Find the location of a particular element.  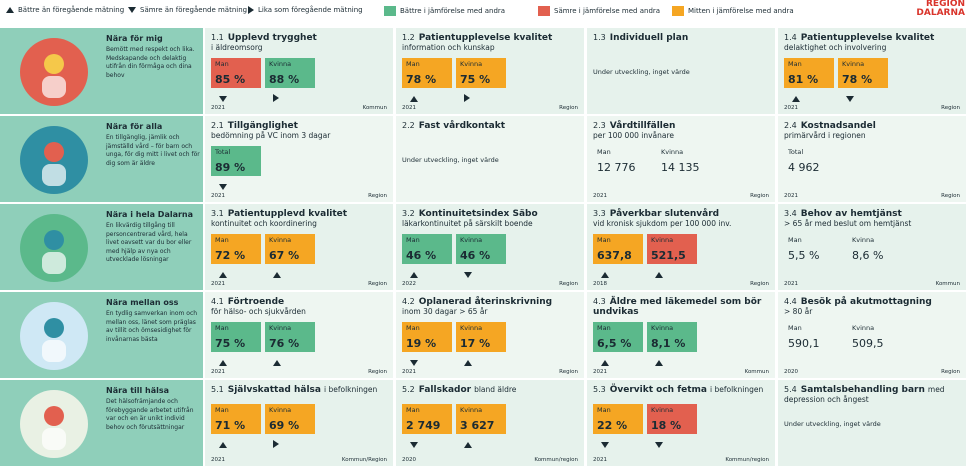

legend-text: Lika som föregående mätning is located at coordinates (310, 10).